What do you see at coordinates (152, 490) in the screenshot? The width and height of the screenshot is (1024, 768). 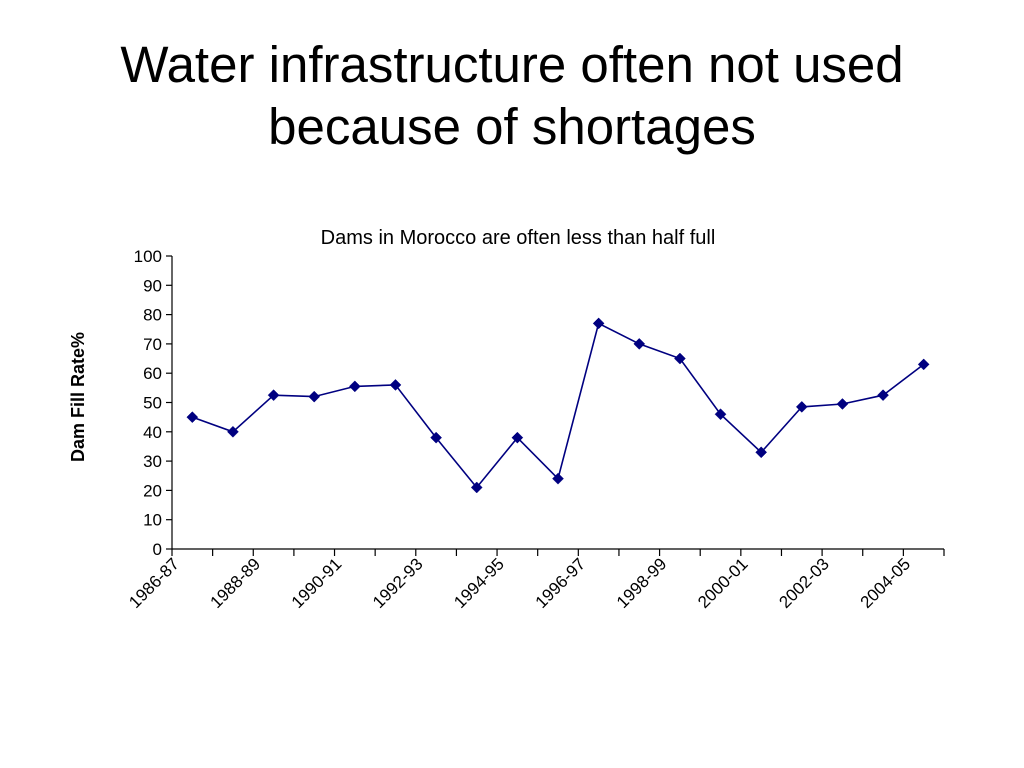 I see `y-tick-label: 20` at bounding box center [152, 490].